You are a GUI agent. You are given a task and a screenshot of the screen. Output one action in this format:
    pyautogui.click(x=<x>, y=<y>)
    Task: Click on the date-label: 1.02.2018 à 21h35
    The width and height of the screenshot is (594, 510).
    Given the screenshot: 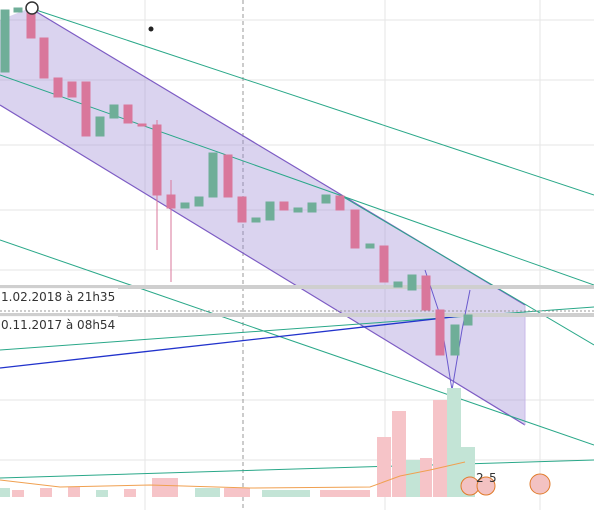 What is the action you would take?
    pyautogui.click(x=58, y=297)
    